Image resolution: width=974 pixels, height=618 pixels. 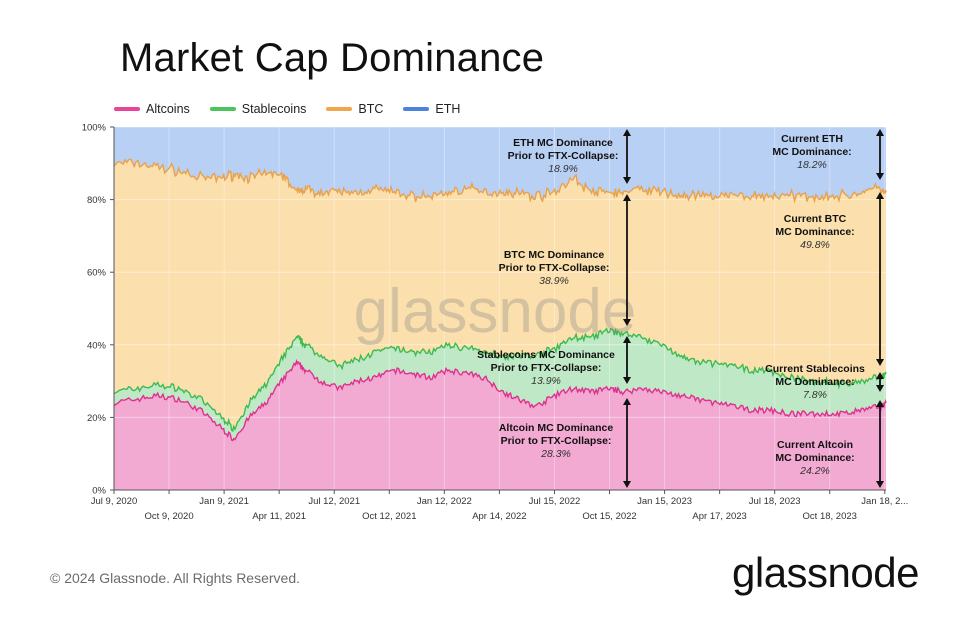 I want to click on y-tick-label-5: 100%, so click(x=94, y=128).